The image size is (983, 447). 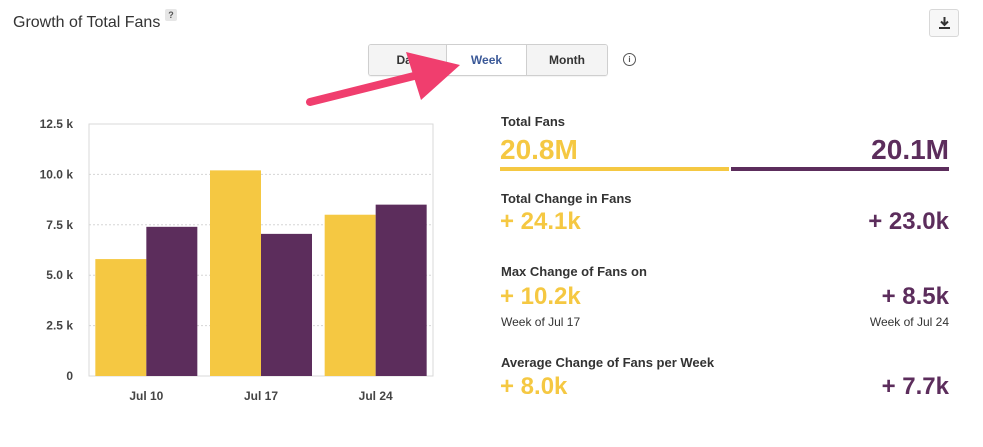 I want to click on y-tick-label: 0, so click(x=69, y=376).